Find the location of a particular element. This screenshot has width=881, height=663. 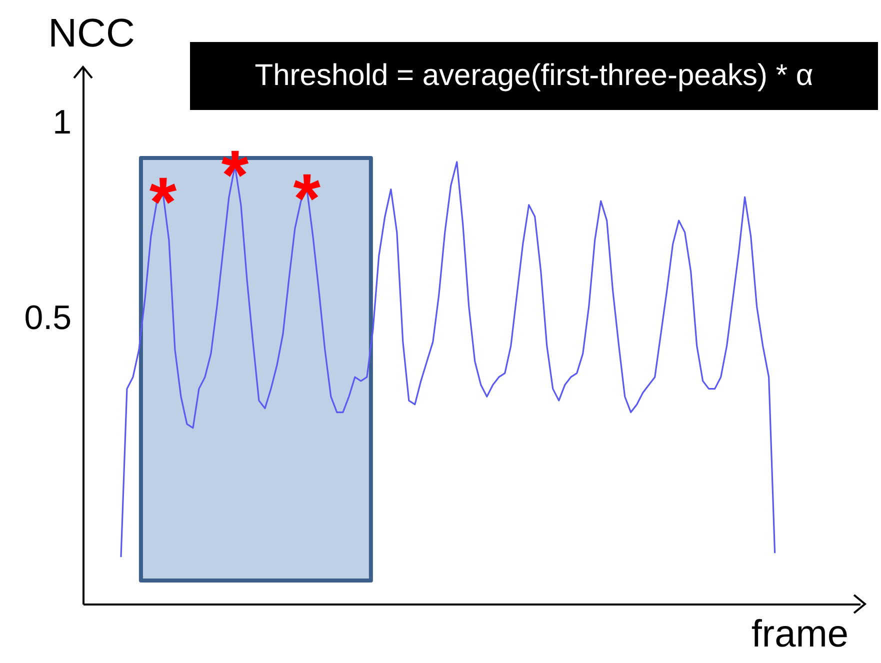

x-axis-title: frame is located at coordinates (799, 635).